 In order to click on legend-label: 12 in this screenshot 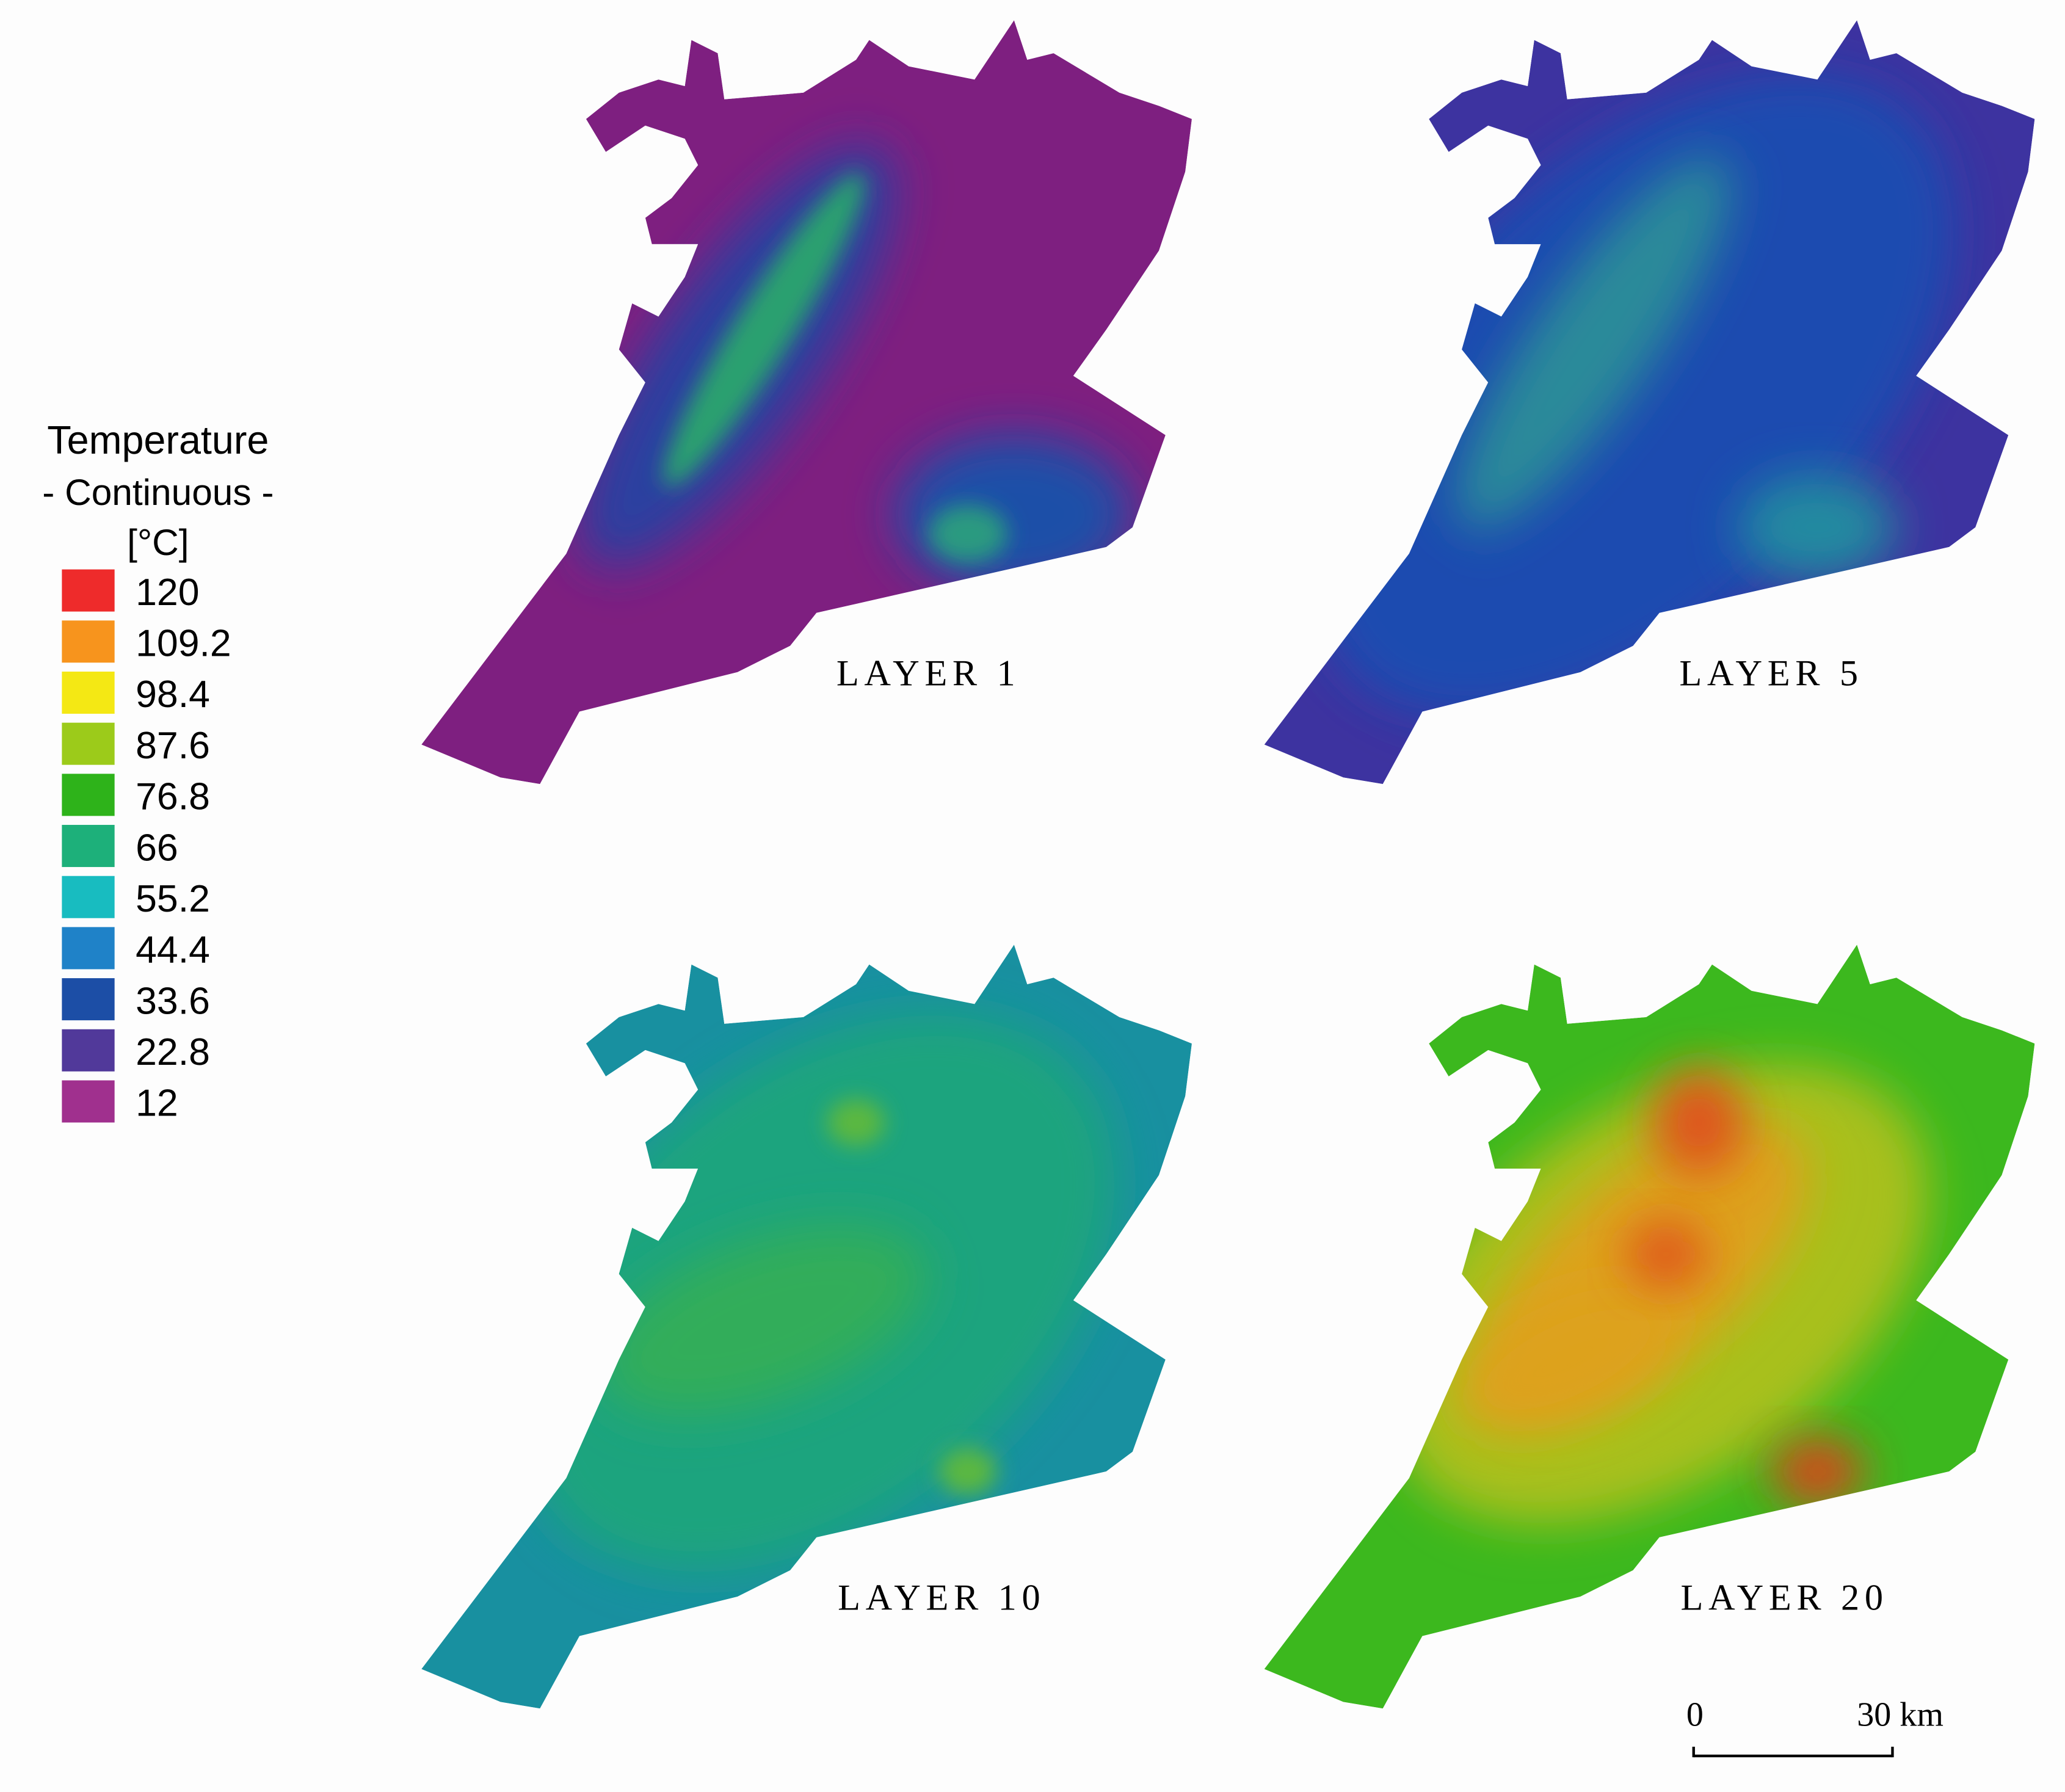, I will do `click(157, 1103)`.